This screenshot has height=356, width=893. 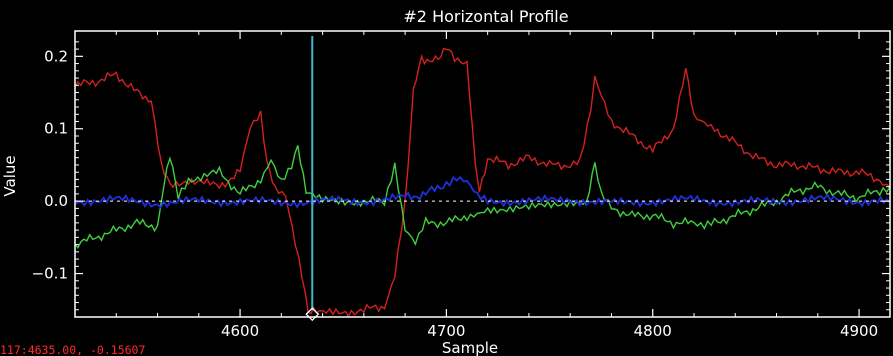 I want to click on cursor-marker, so click(x=312, y=314).